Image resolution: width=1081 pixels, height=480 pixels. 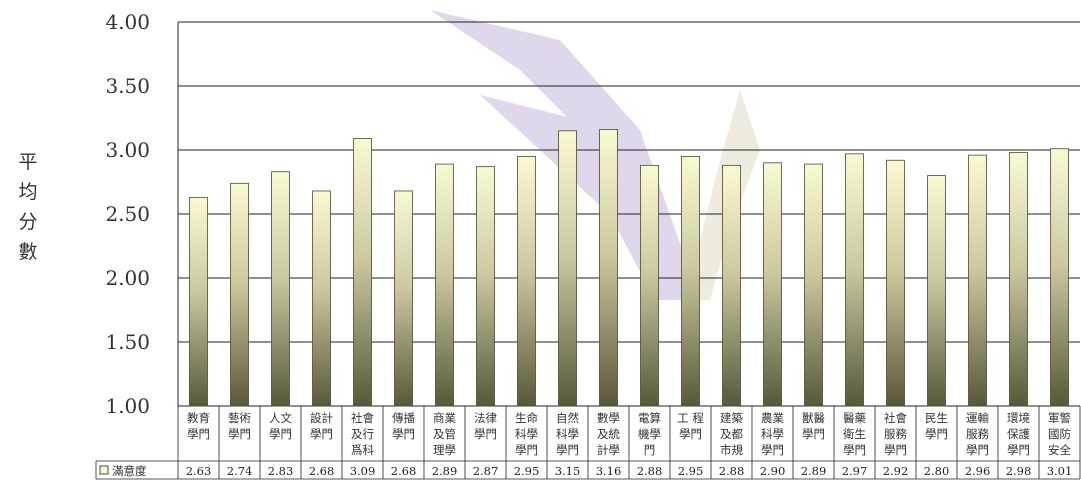 I want to click on value-label: 2.90, so click(x=773, y=471).